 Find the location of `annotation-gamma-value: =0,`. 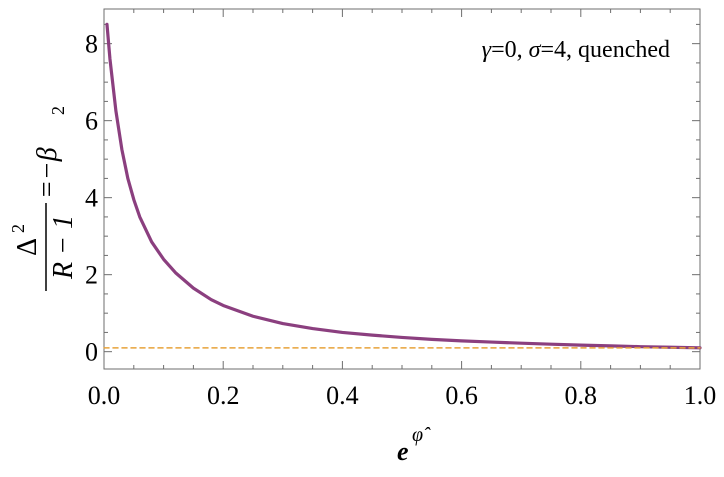

annotation-gamma-value: =0, is located at coordinates (510, 50).